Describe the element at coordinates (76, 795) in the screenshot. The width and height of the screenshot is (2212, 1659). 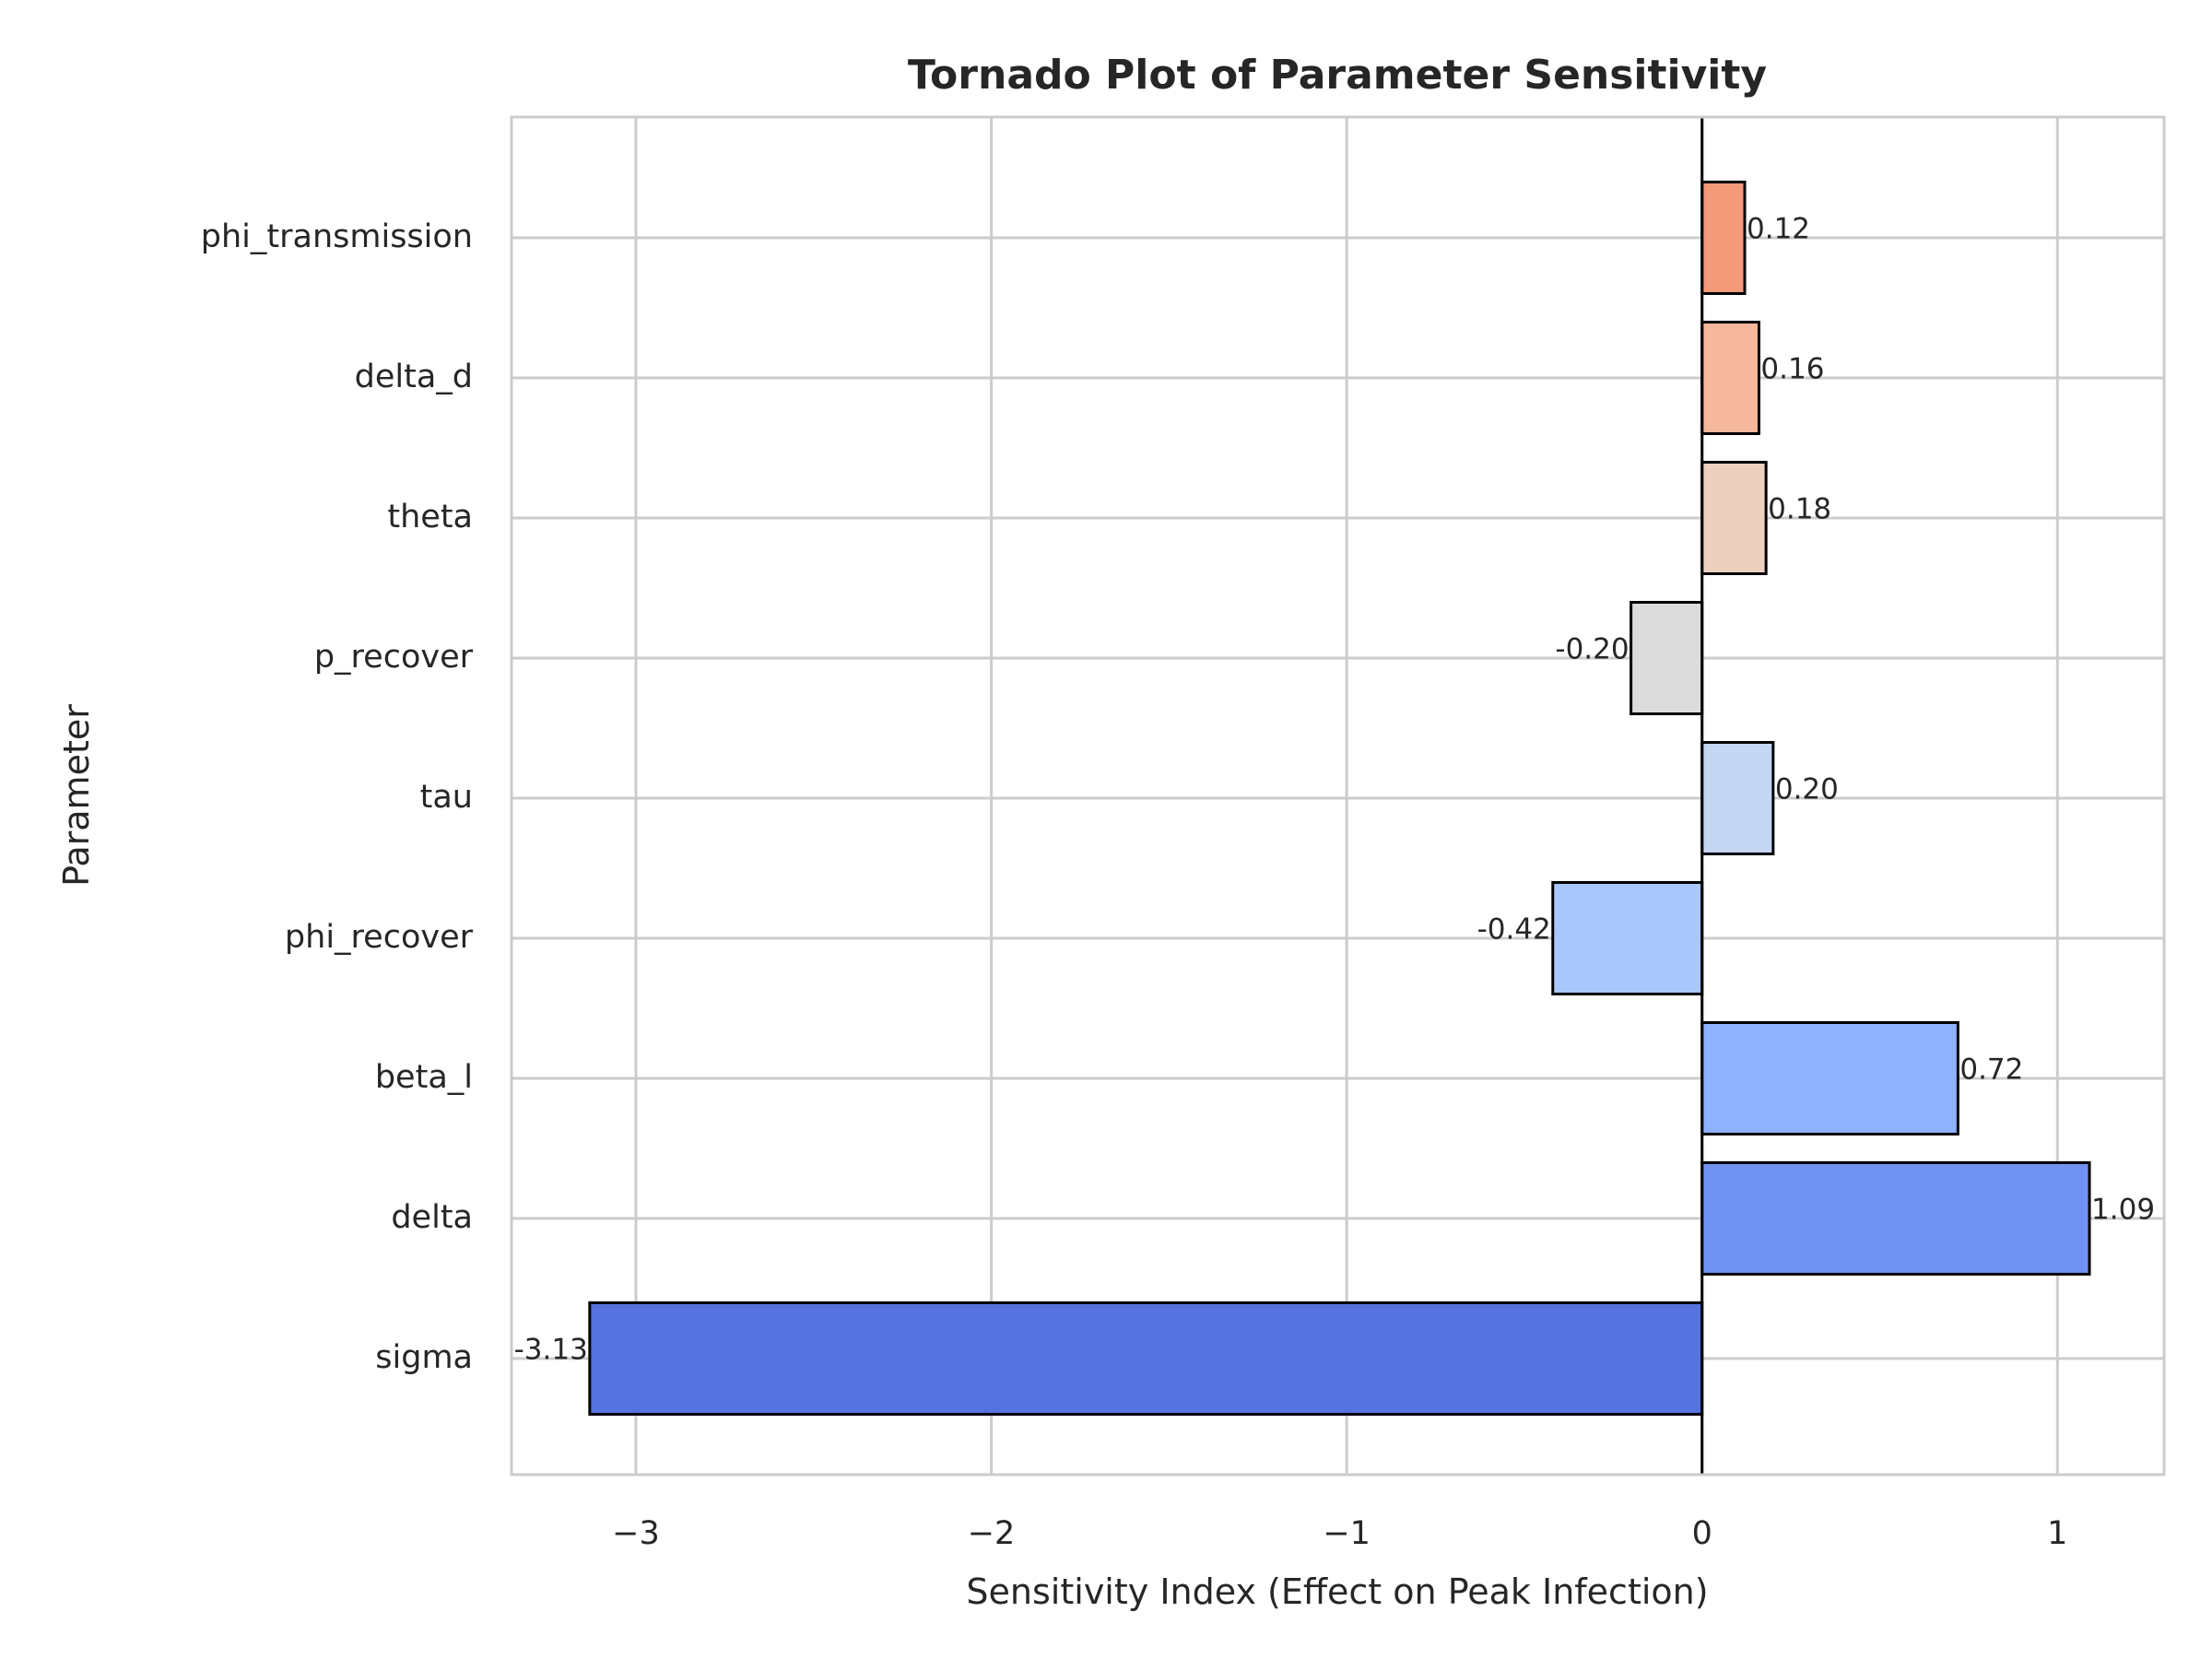
I see `y-axis-label: Parameter` at that location.